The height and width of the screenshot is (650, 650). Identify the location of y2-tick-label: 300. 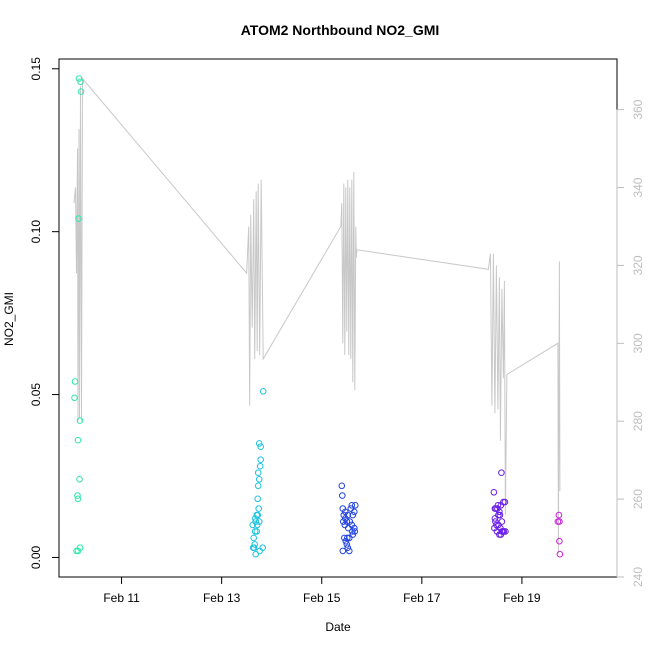
(638, 343).